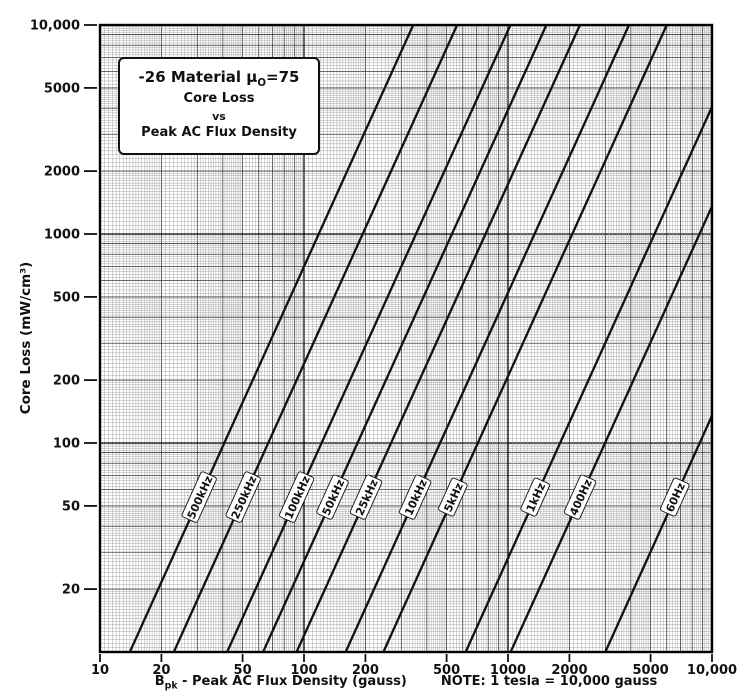 The width and height of the screenshot is (739, 695). Describe the element at coordinates (71, 590) in the screenshot. I see `y-tick-label-20: 20` at that location.